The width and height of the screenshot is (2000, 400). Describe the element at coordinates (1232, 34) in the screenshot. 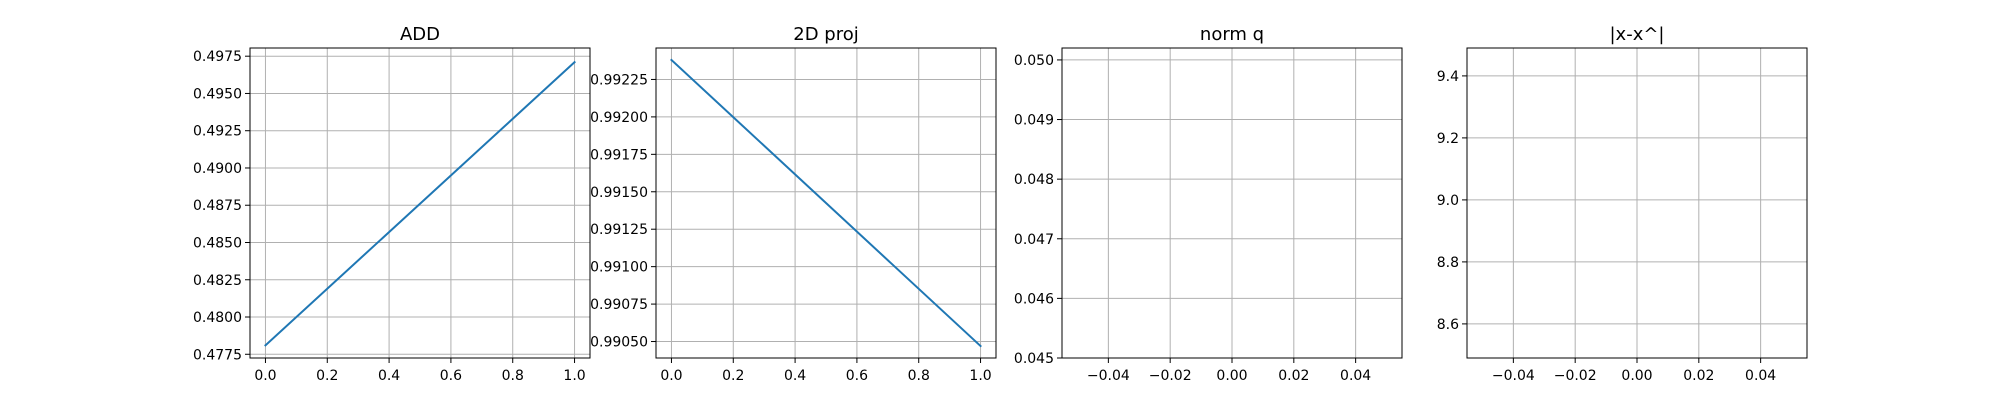

I see `chart-title: norm q` at that location.